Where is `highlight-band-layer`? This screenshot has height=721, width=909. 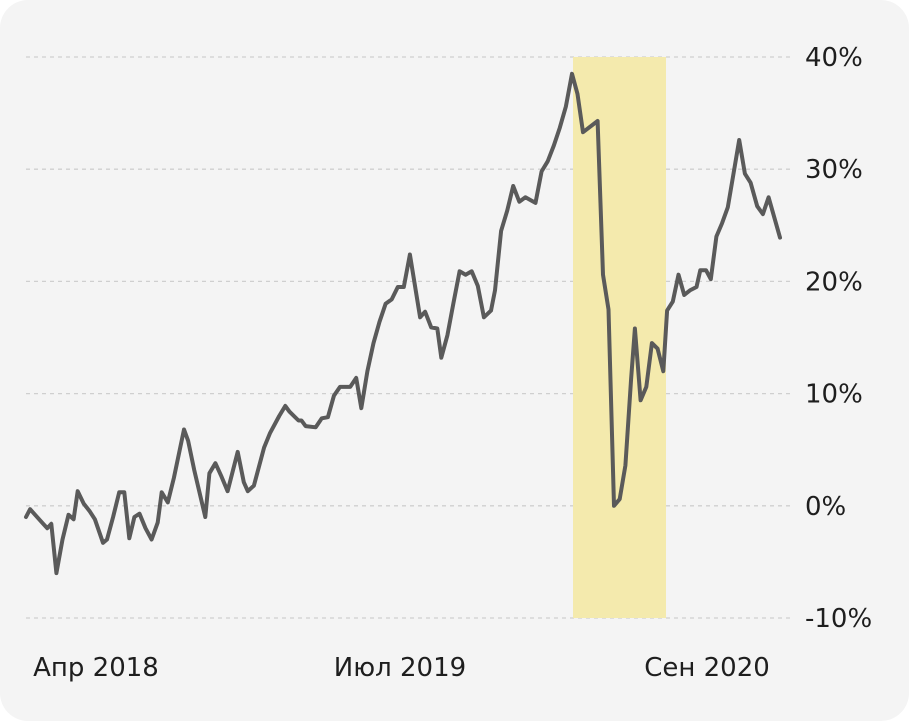
highlight-band-layer is located at coordinates (619, 337).